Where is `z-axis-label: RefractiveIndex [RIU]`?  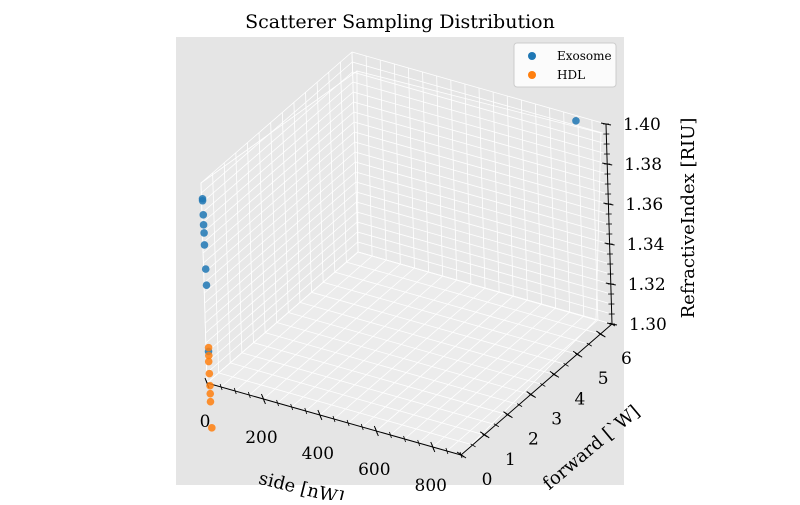
z-axis-label: RefractiveIndex [RIU] is located at coordinates (688, 218).